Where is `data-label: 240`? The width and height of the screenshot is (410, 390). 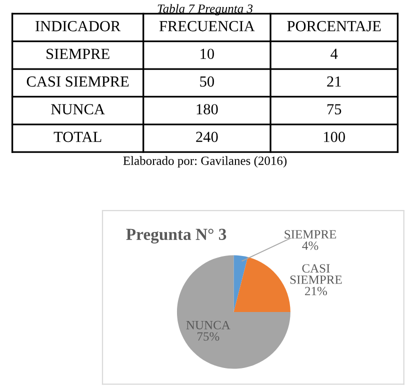 data-label: 240 is located at coordinates (207, 137).